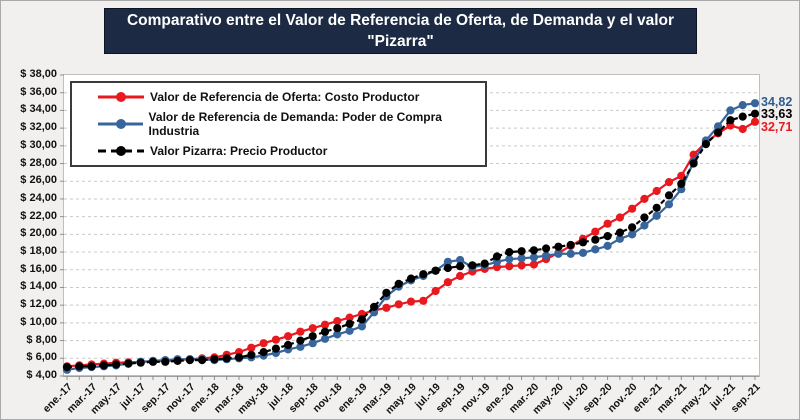 The image size is (800, 420). What do you see at coordinates (41, 375) in the screenshot?
I see `y-axis-tick-label: $ 4,00` at bounding box center [41, 375].